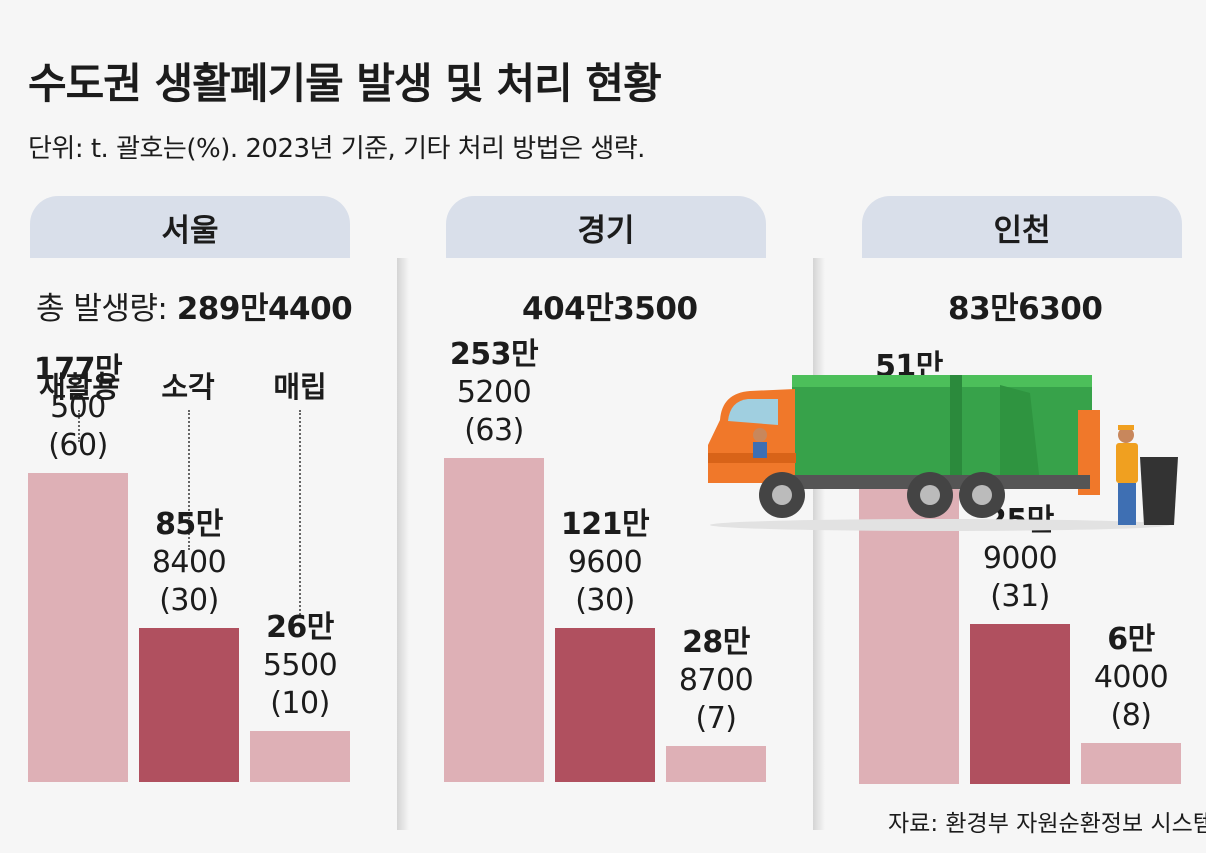  I want to click on bar-value-label: 6만 4000 (8), so click(1131, 678).